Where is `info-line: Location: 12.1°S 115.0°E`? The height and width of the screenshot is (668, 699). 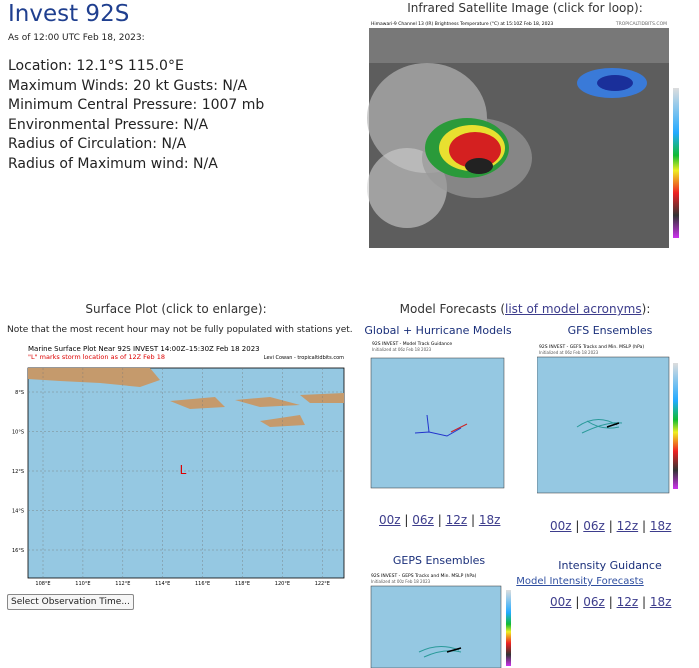 info-line: Location: 12.1°S 115.0°E is located at coordinates (96, 66).